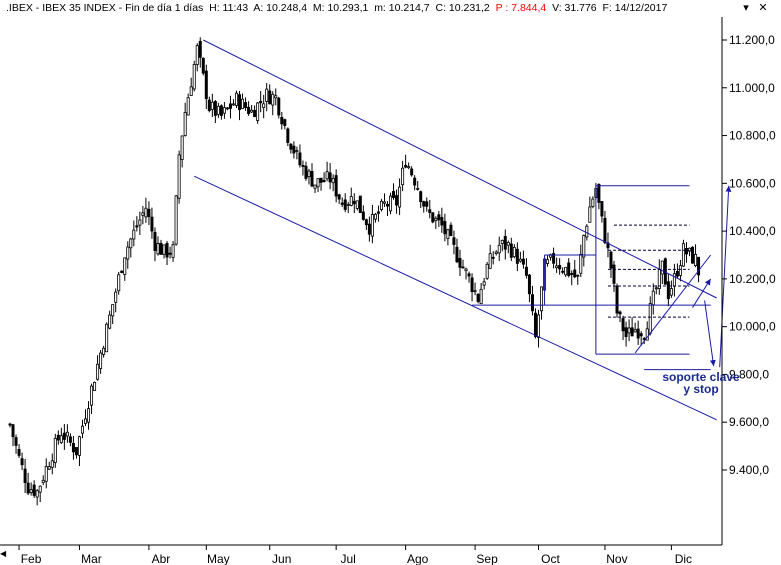 The height and width of the screenshot is (565, 781). What do you see at coordinates (164, 8) in the screenshot?
I see `period: Fin de día 1 días` at bounding box center [164, 8].